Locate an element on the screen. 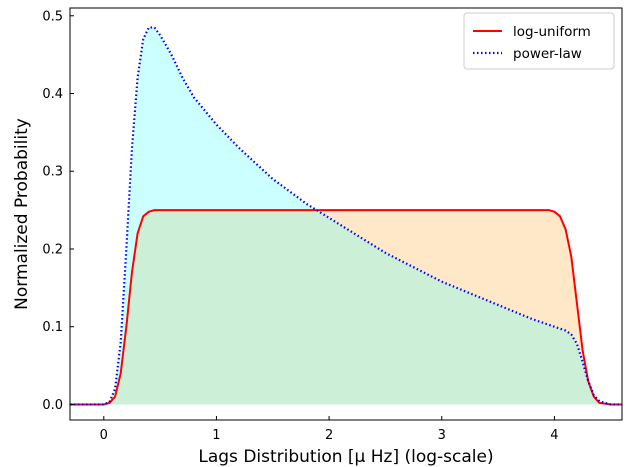  y-tick-label: 0.0 is located at coordinates (52, 405).